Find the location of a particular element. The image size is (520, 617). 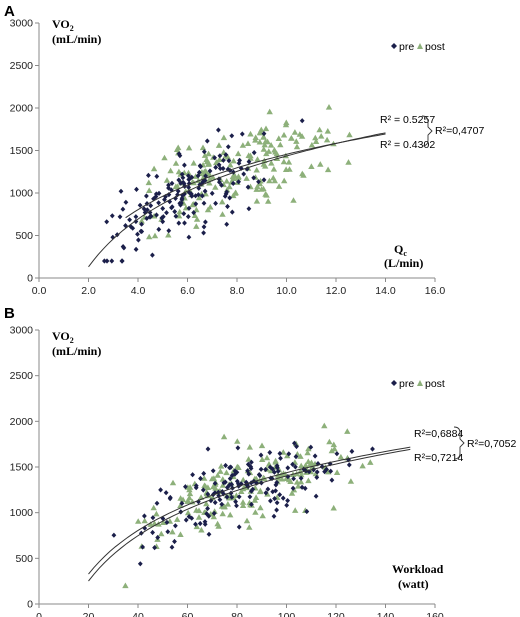

x-tick-label: 140 is located at coordinates (386, 614).